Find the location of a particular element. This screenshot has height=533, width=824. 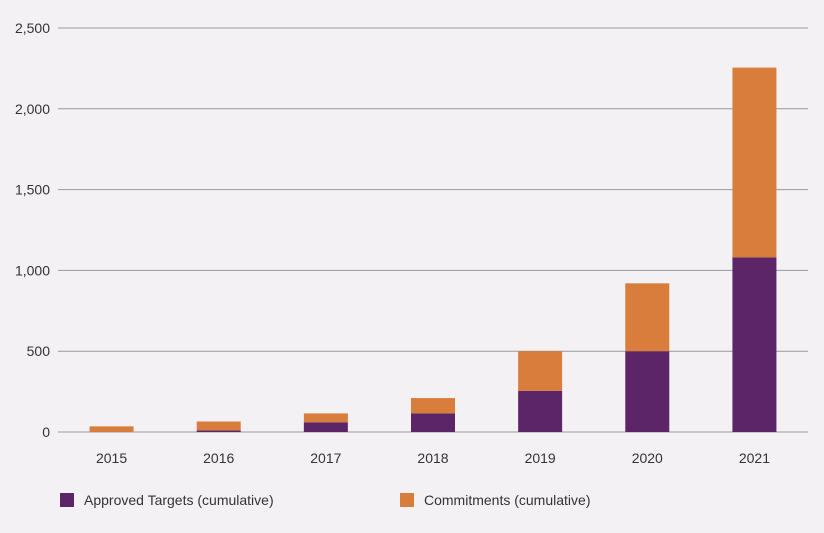

x-tick-label: 2019 is located at coordinates (540, 458).